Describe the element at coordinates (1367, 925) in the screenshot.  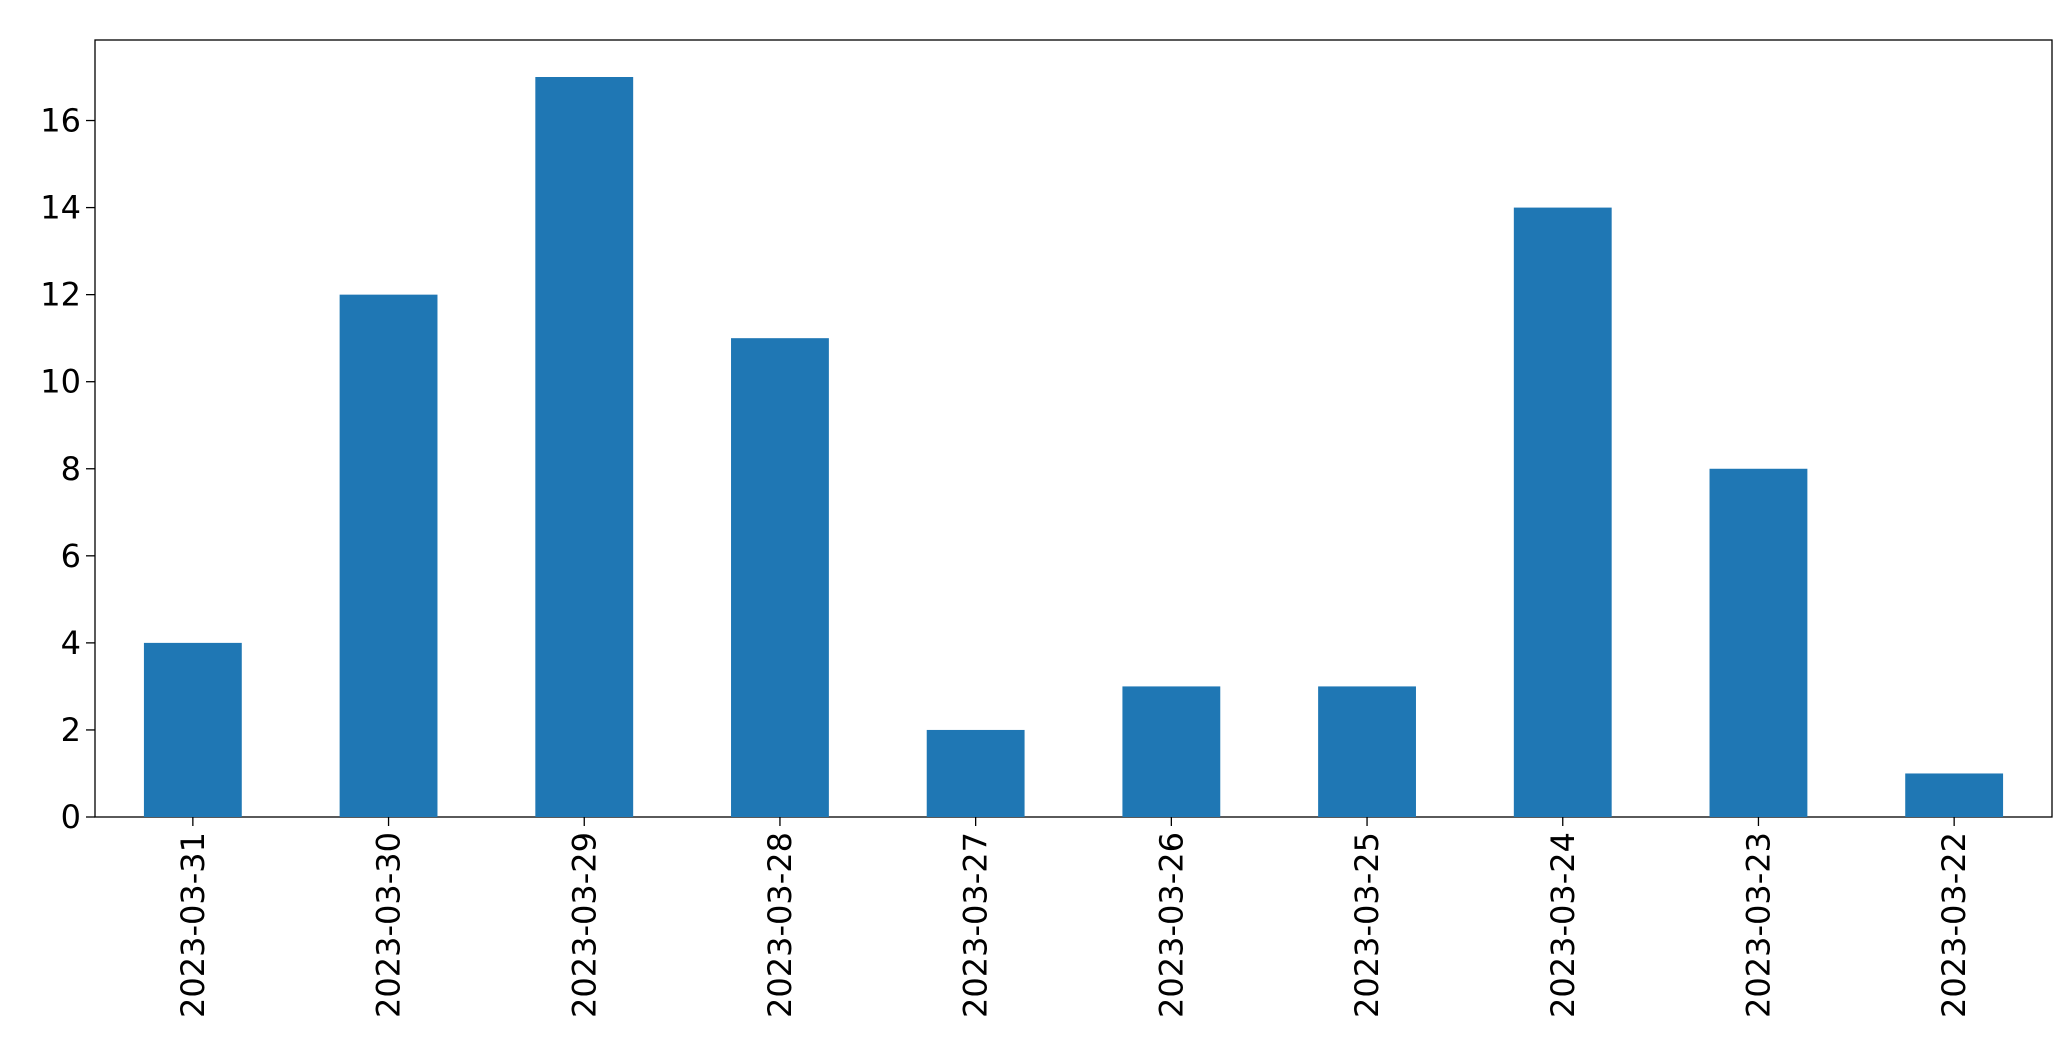
I see `x-tick-label: 2023-03-25` at that location.